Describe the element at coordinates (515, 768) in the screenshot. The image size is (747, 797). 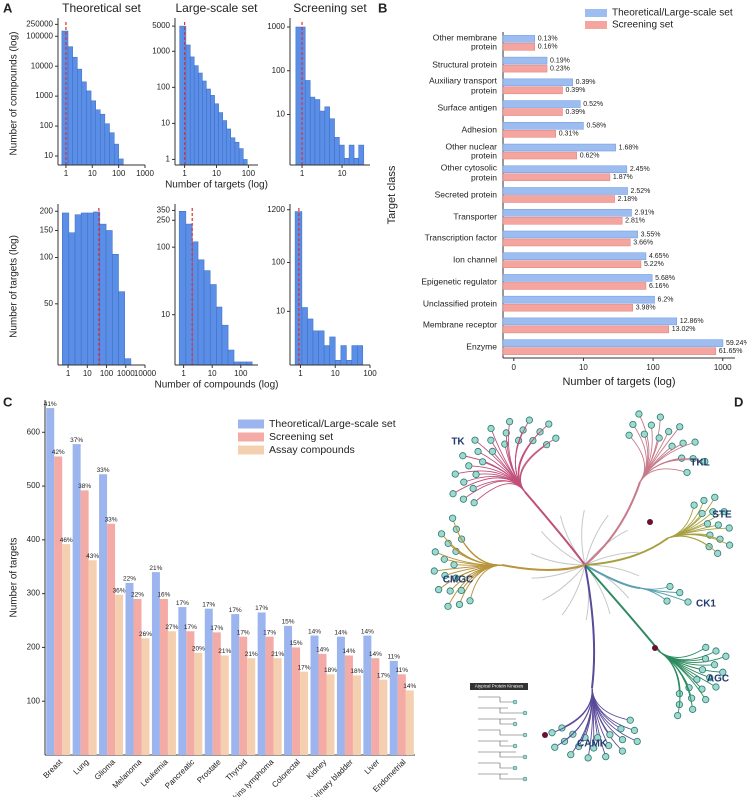
I see `inset-leaf` at that location.